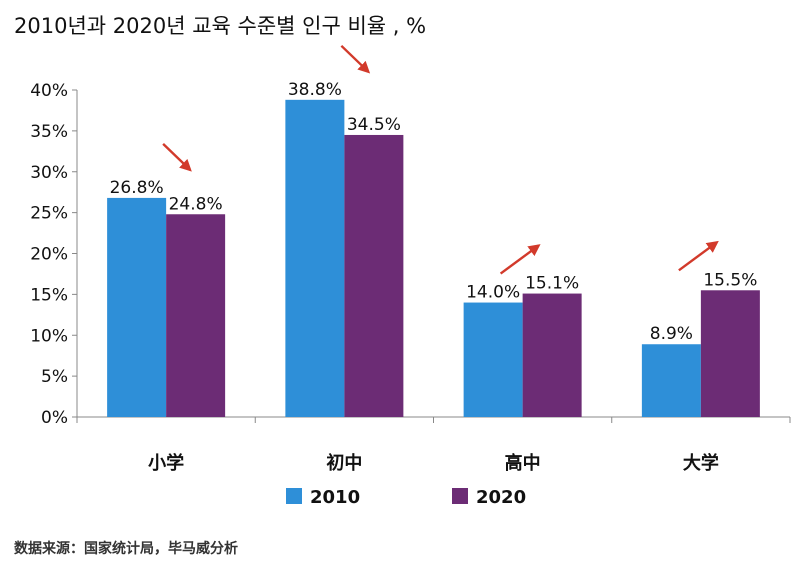  What do you see at coordinates (552, 284) in the screenshot?
I see `data-label: 15.1%` at bounding box center [552, 284].